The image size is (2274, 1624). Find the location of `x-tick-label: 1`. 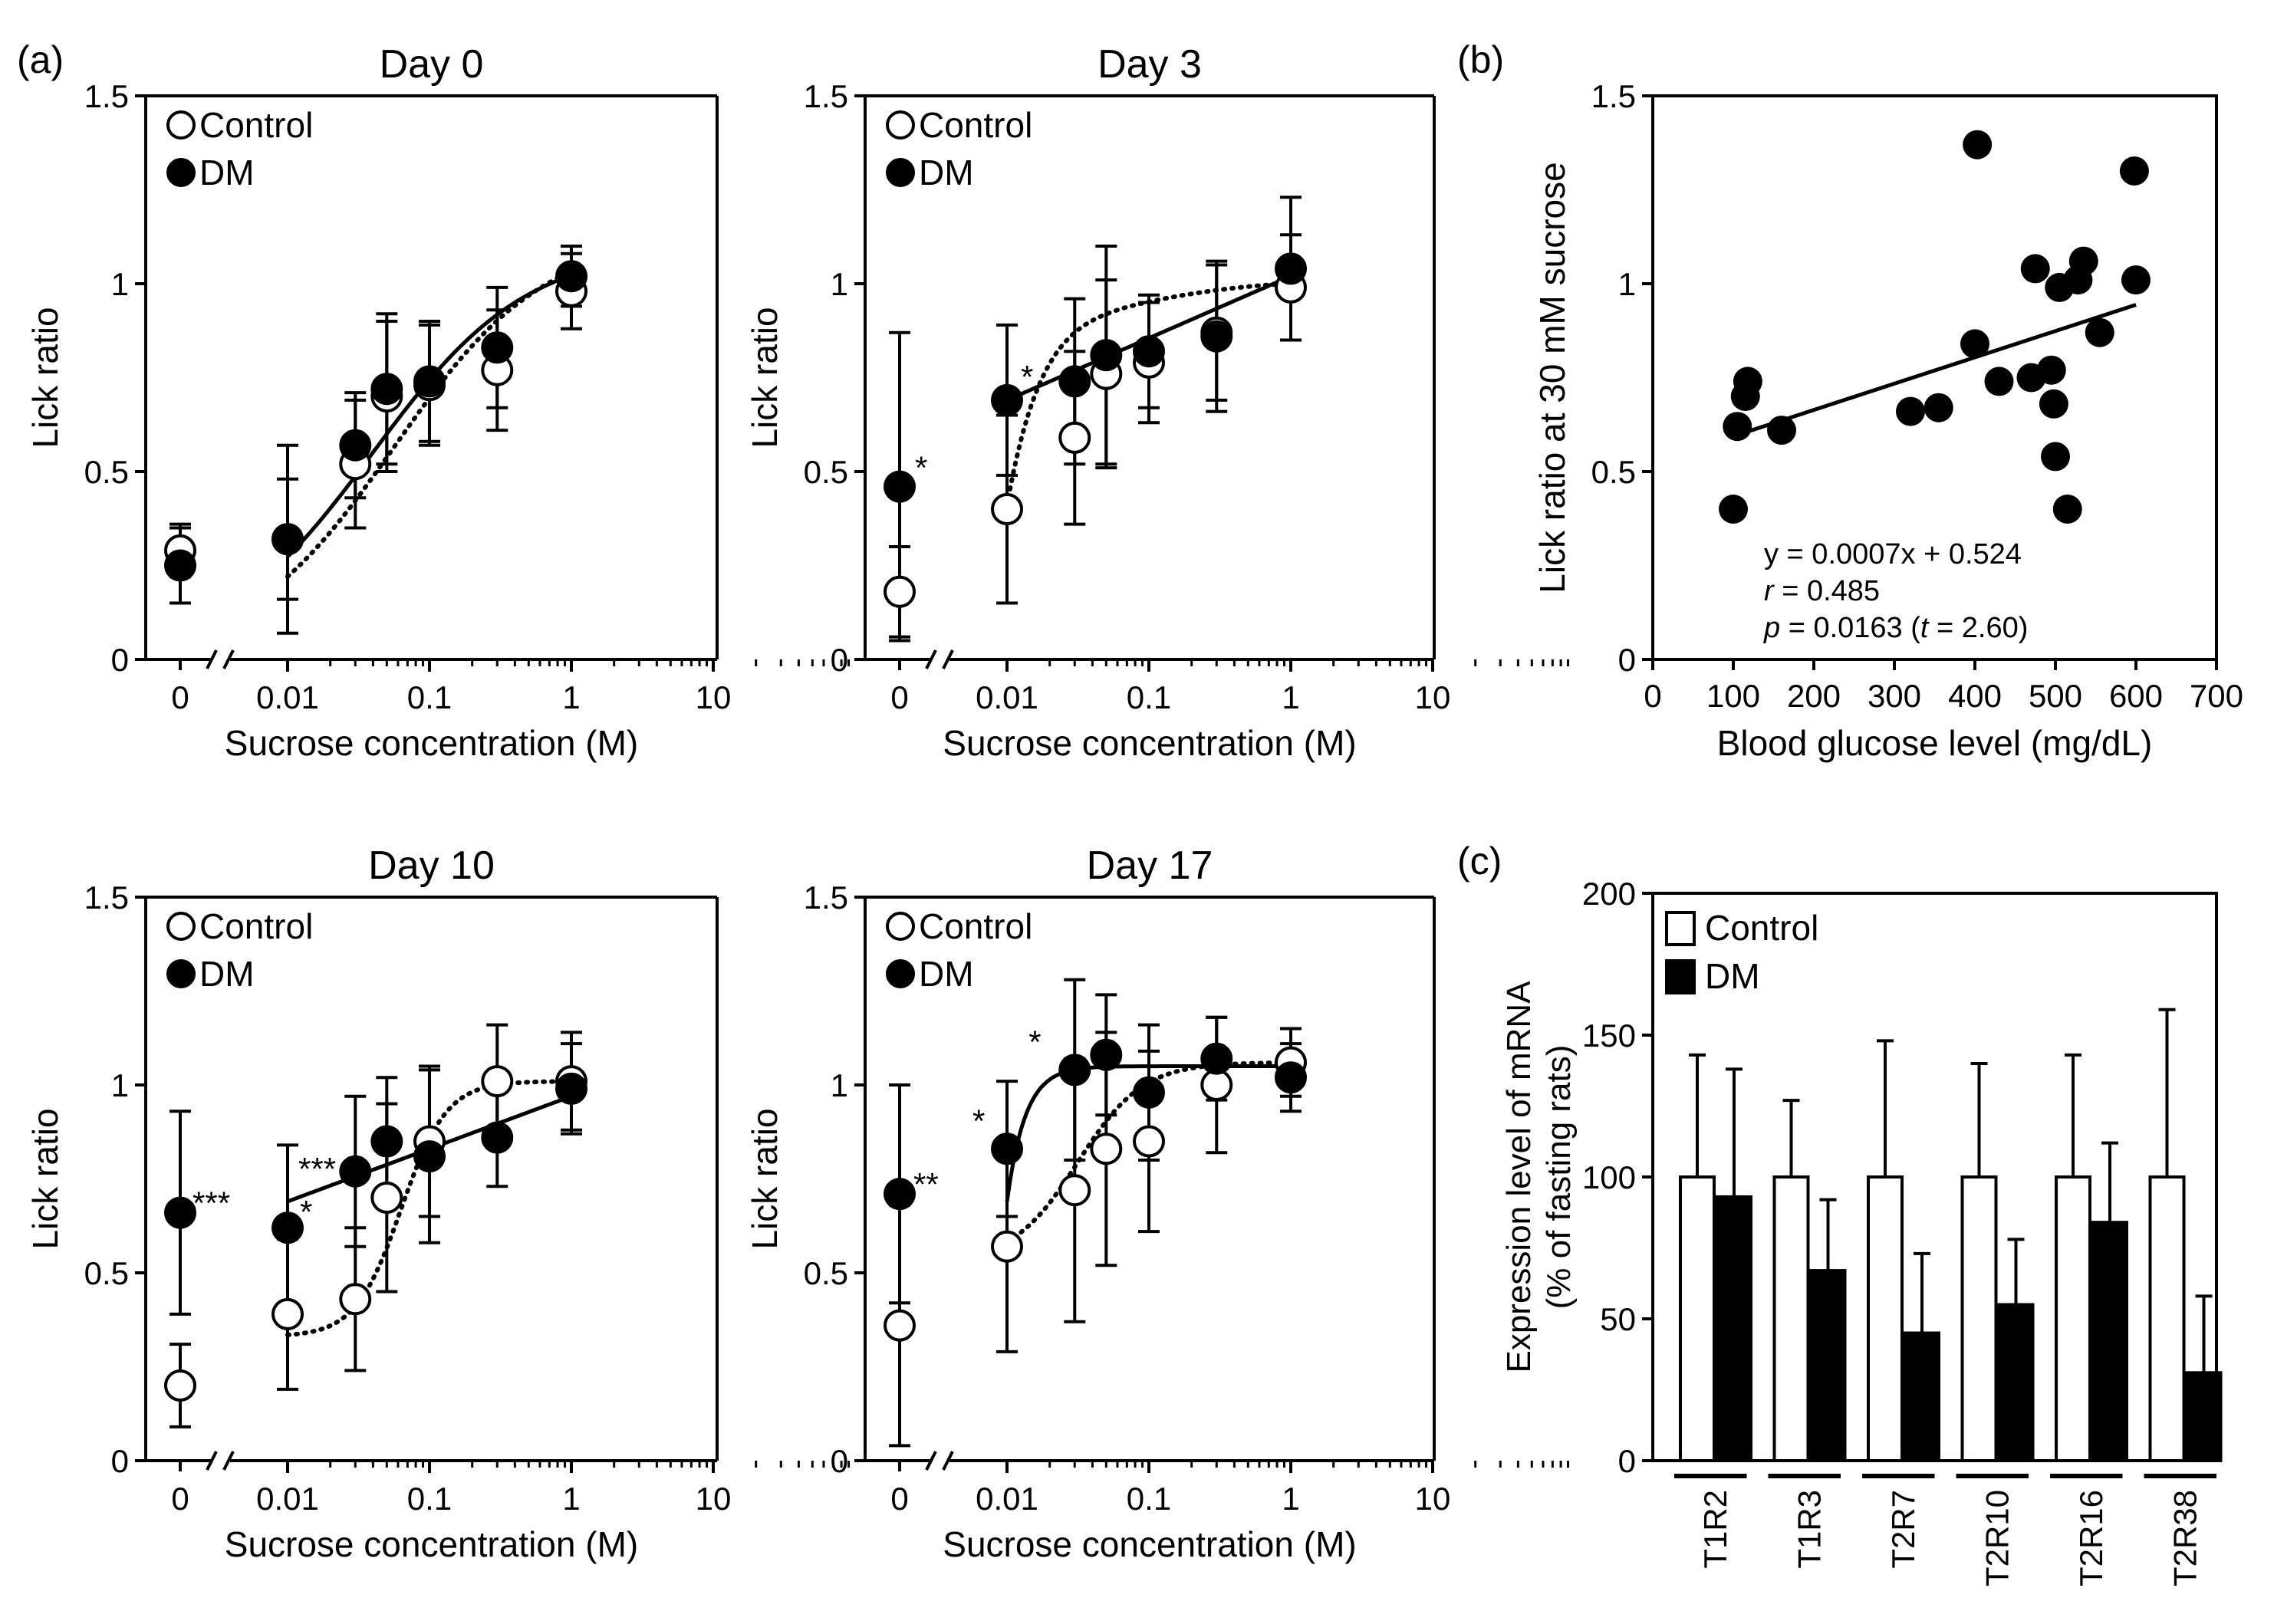

x-tick-label: 1 is located at coordinates (1290, 697).